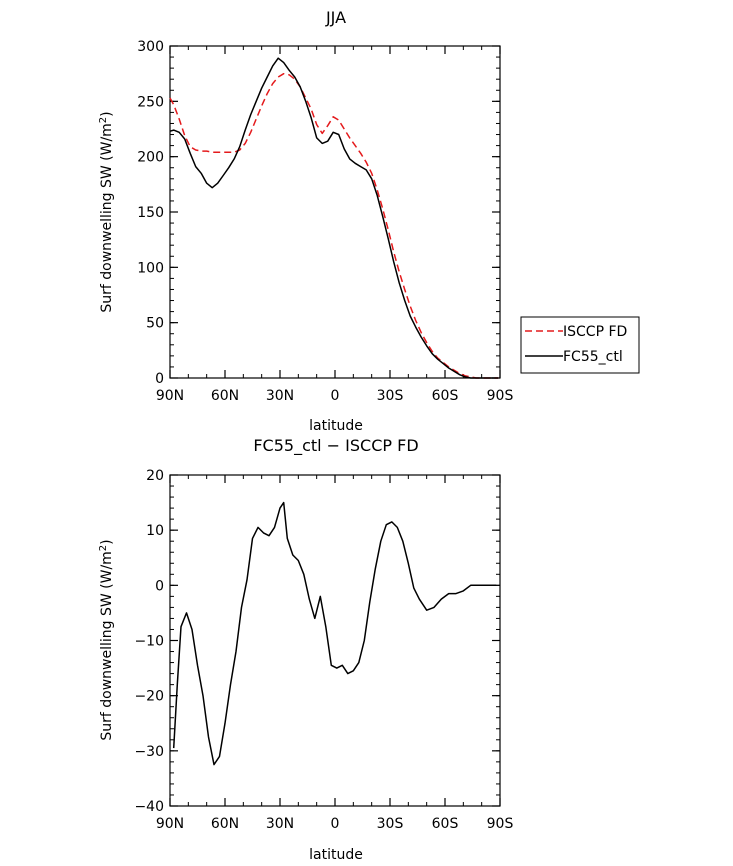 This screenshot has width=733, height=866. I want to click on y-tick-label: −20, so click(149, 697).